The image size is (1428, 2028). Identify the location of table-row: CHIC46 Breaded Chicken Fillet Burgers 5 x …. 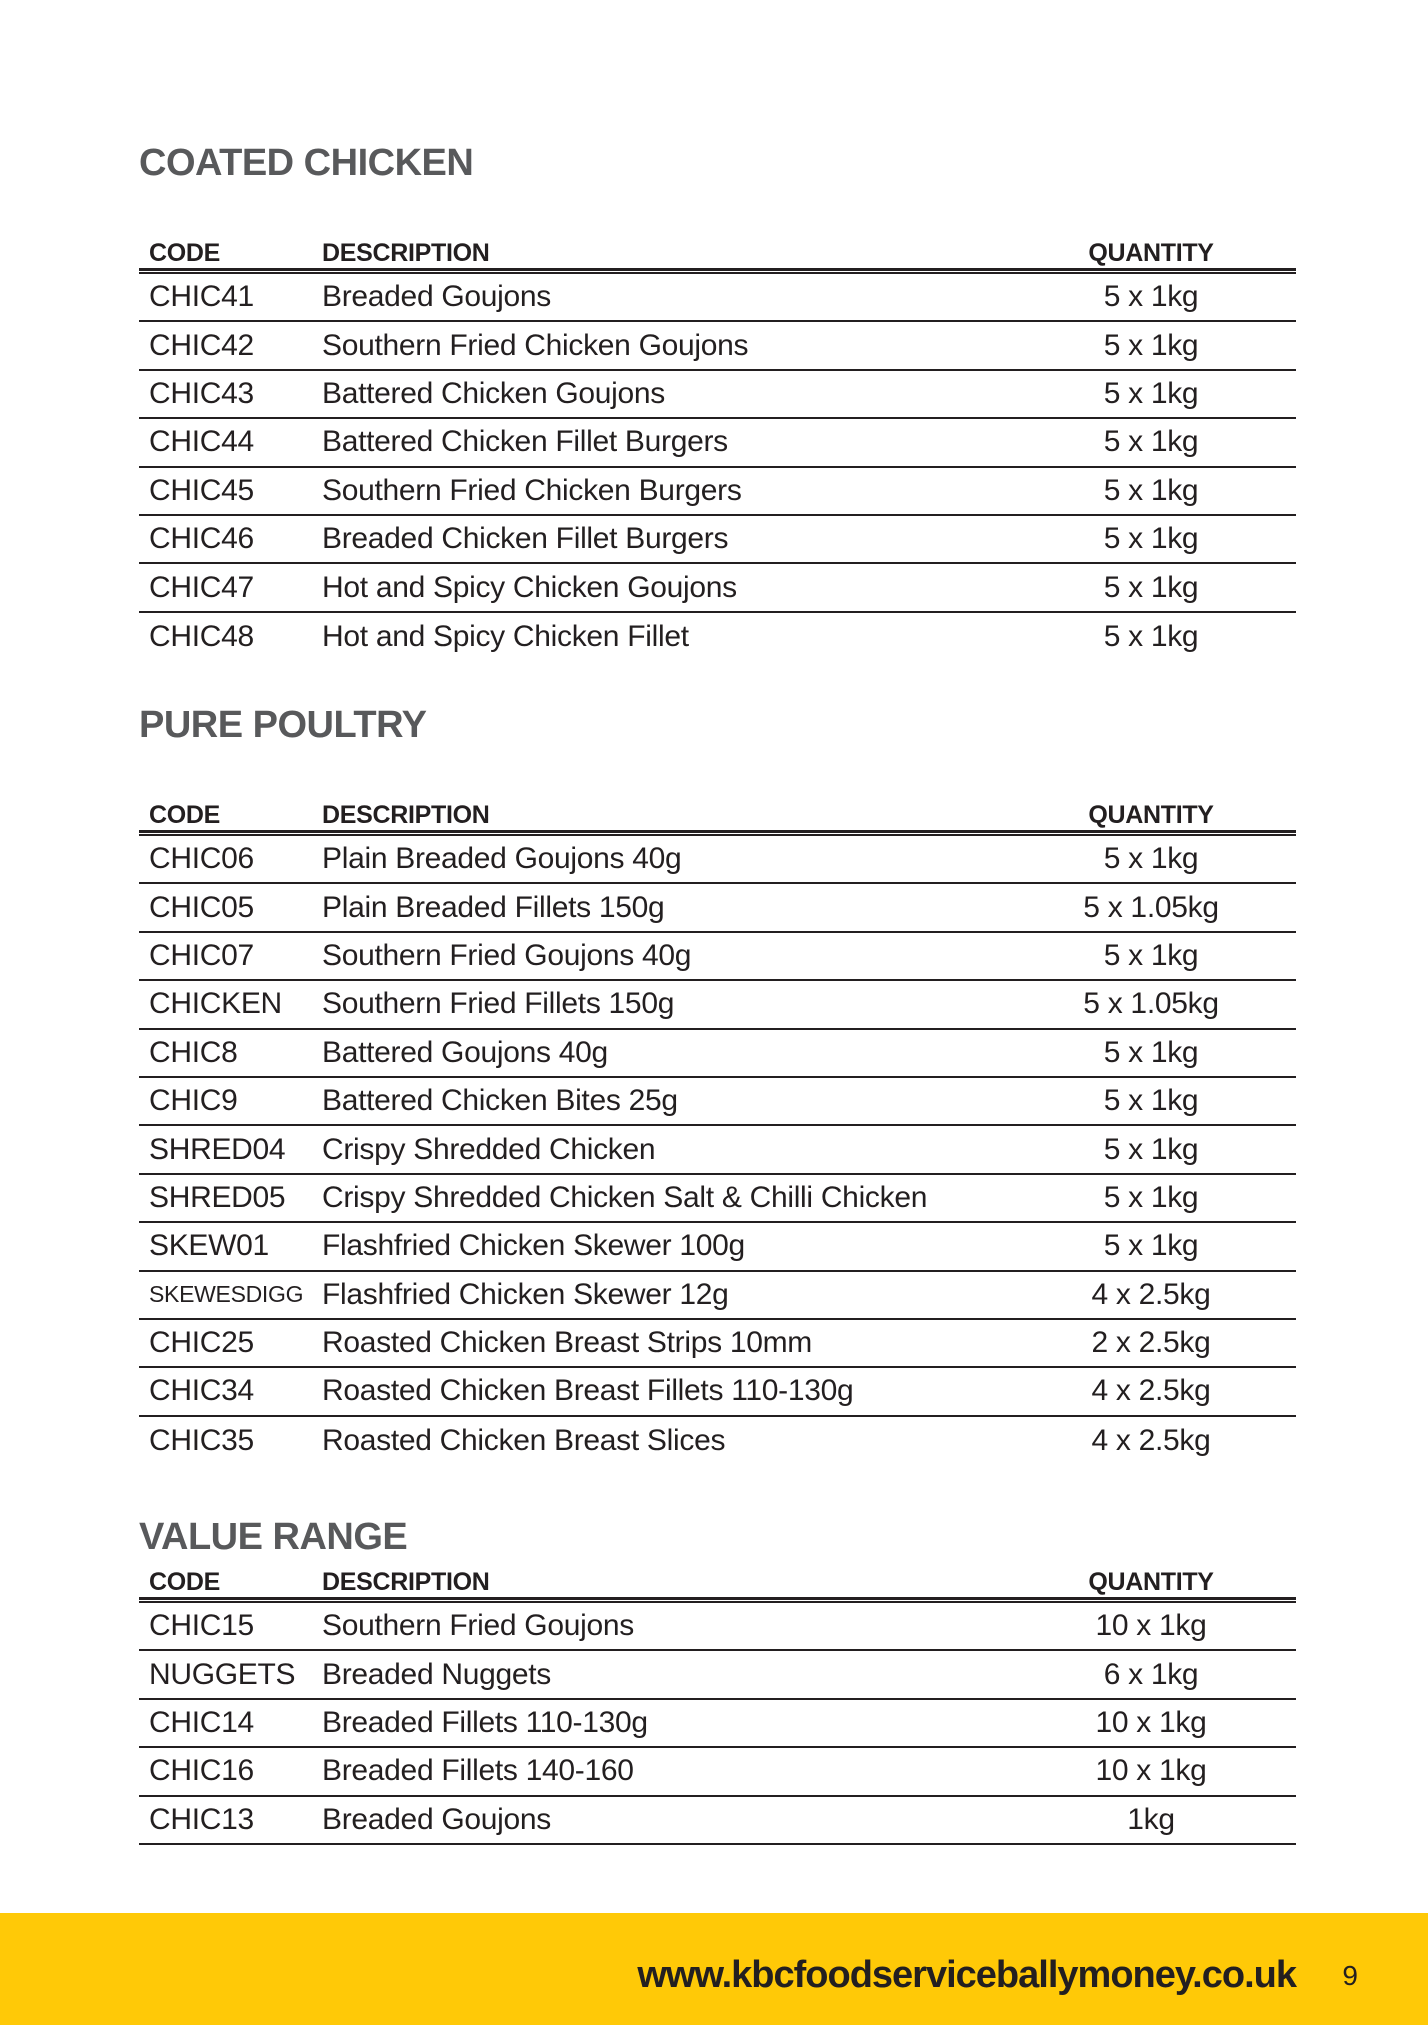
(717, 540).